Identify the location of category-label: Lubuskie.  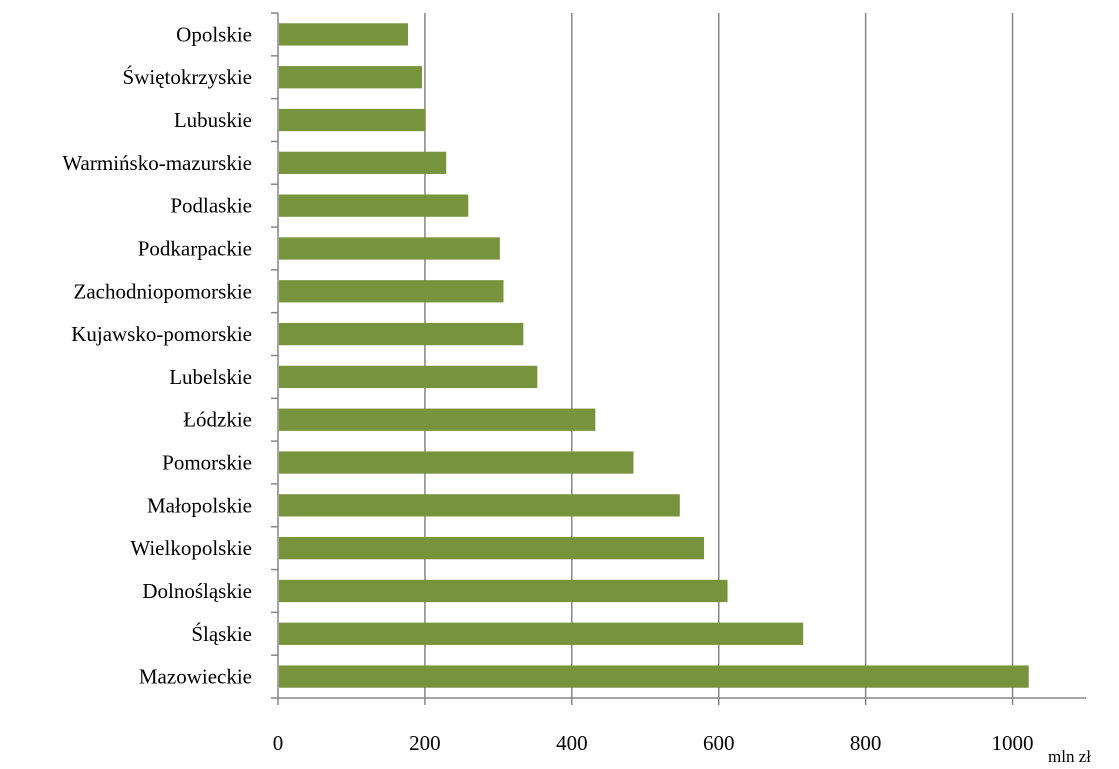
(213, 120).